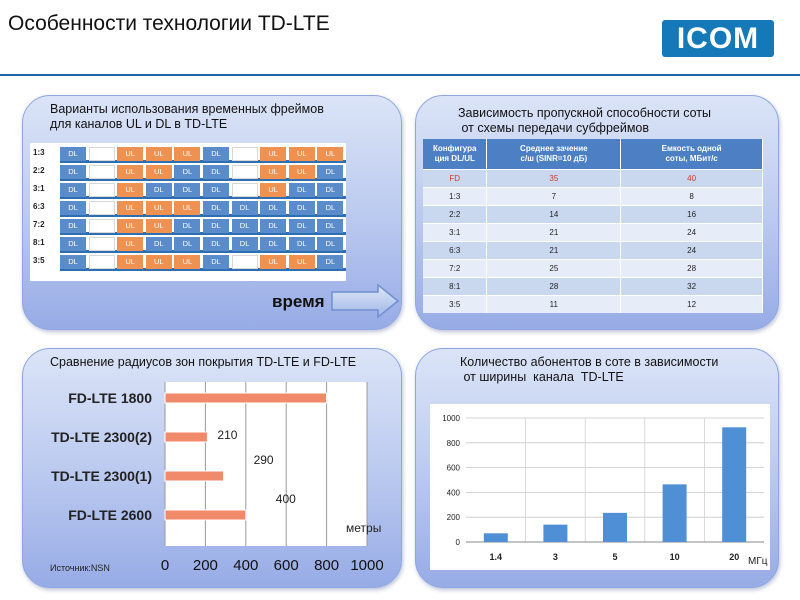 The image size is (800, 600). What do you see at coordinates (600, 487) in the screenshot?
I see `subscribers-bar-chart: 0 200 400 600 800 1000 1.4 3 5 10 20 МГц` at bounding box center [600, 487].